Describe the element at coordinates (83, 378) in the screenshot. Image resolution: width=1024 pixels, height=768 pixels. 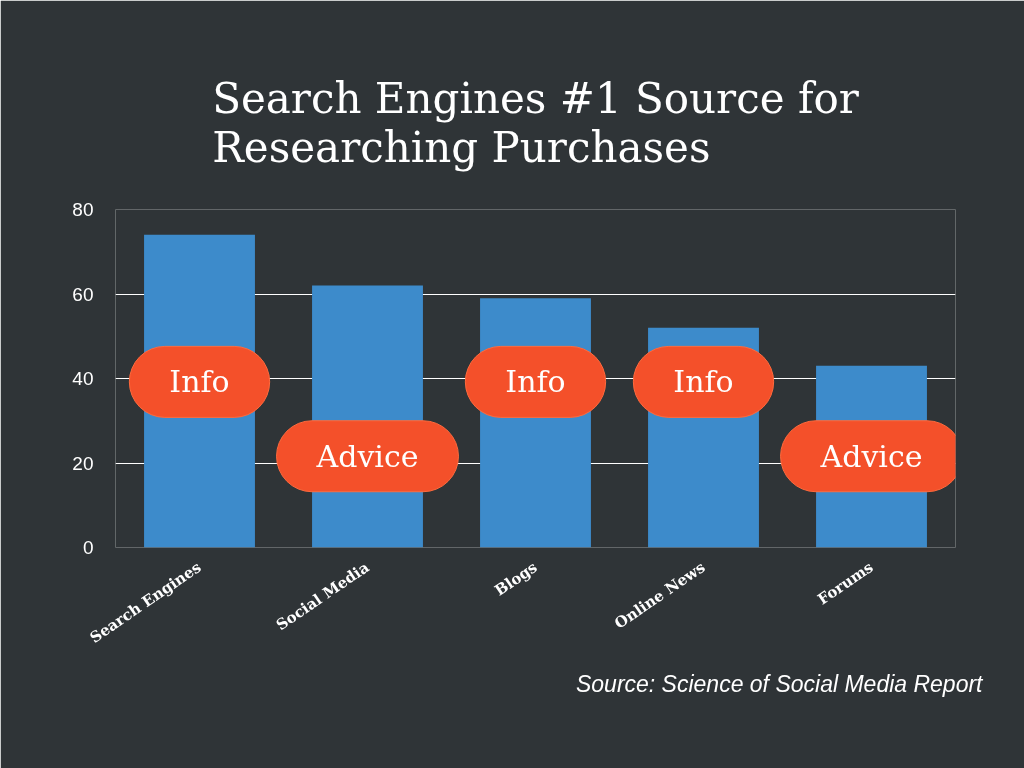
I see `y-tick-label: 40` at that location.